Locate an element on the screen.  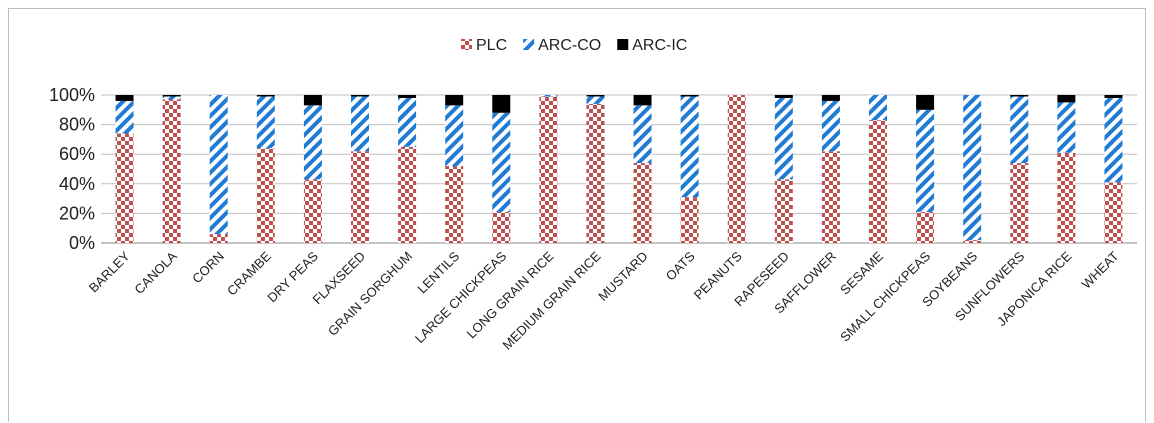
bar-stack-barley is located at coordinates (124, 169).